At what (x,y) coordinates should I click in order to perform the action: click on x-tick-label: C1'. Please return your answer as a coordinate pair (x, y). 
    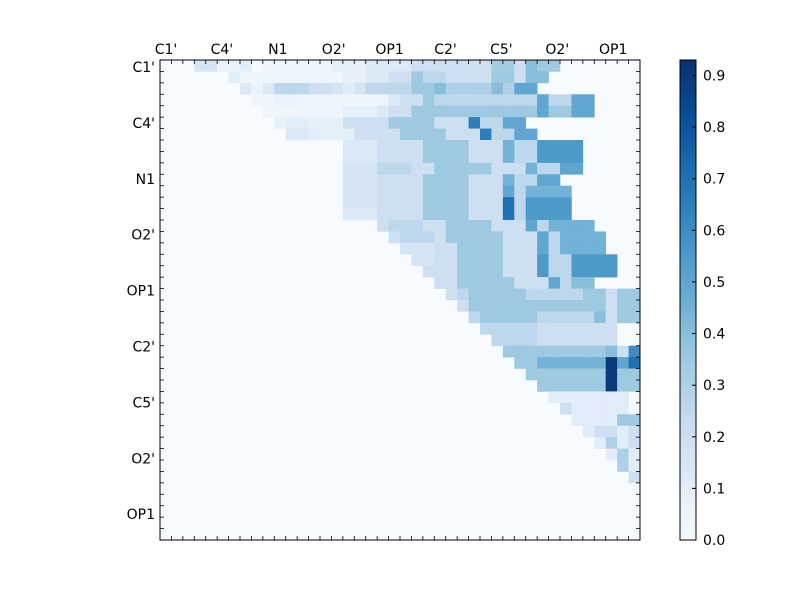
    Looking at the image, I should click on (166, 50).